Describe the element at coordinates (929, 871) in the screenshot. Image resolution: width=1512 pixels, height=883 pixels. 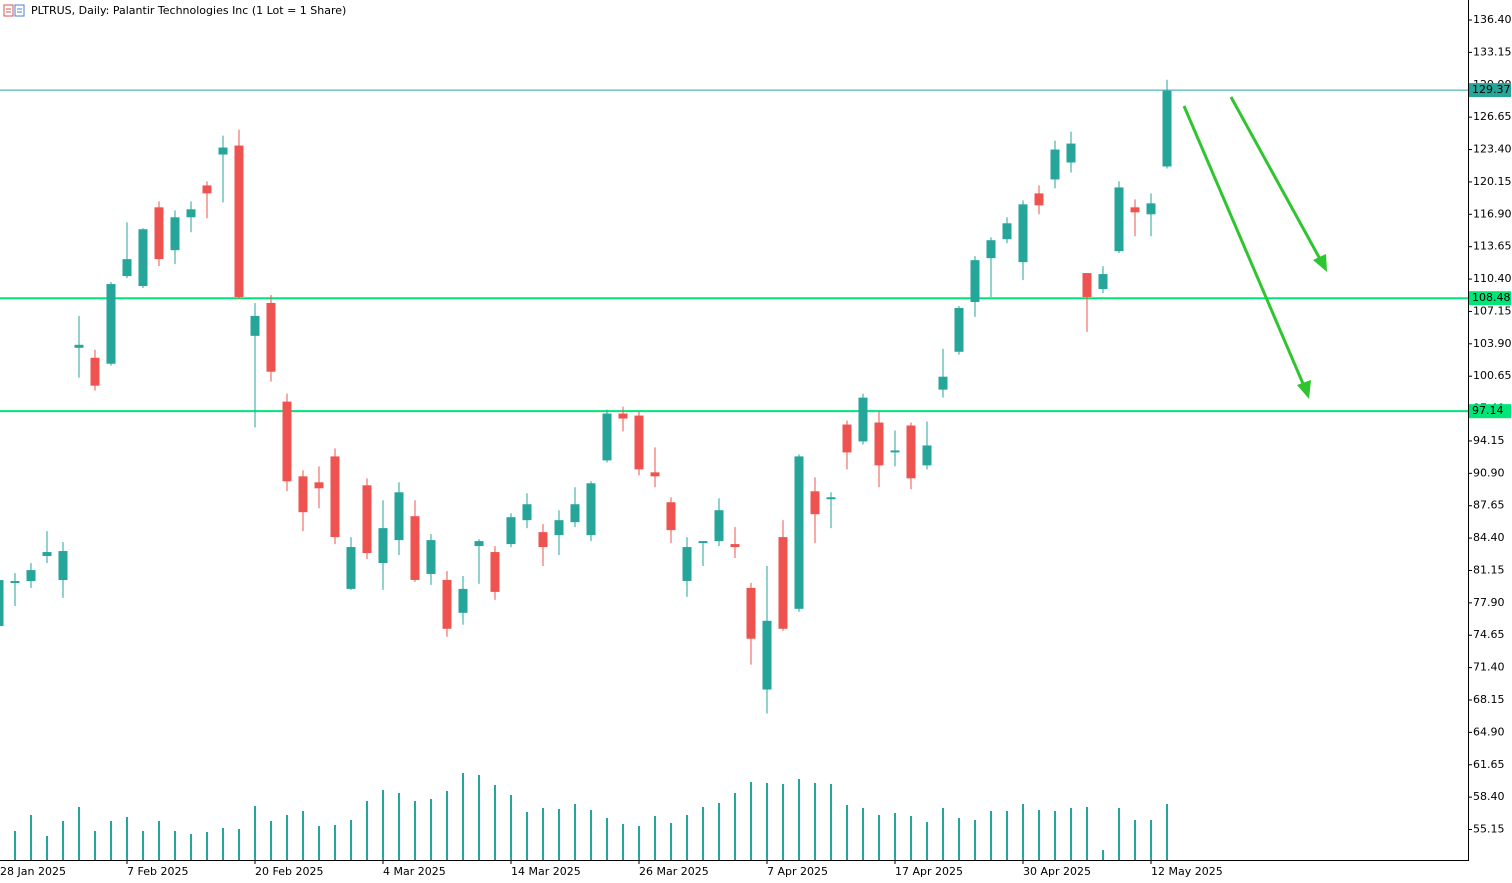
I see `x-tick-label: 17 Apr 2025` at that location.